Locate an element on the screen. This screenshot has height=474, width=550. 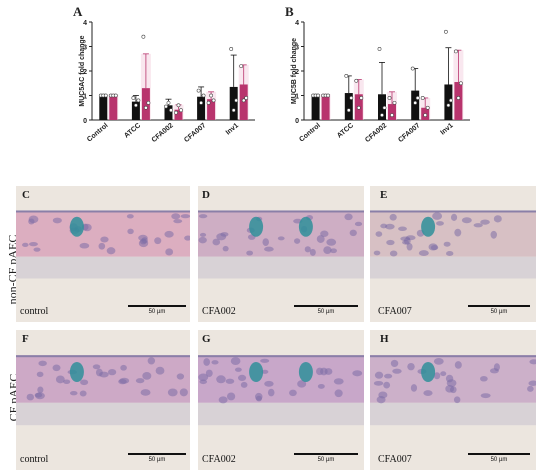
panel-letter-e: E is located at coordinates (384, 195).